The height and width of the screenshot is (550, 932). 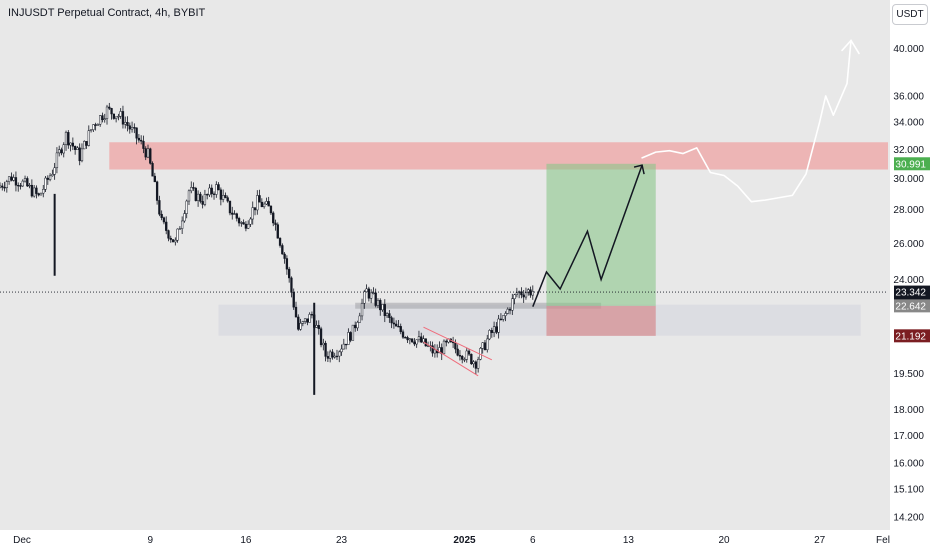 What do you see at coordinates (533, 540) in the screenshot?
I see `time-tick-label: 6` at bounding box center [533, 540].